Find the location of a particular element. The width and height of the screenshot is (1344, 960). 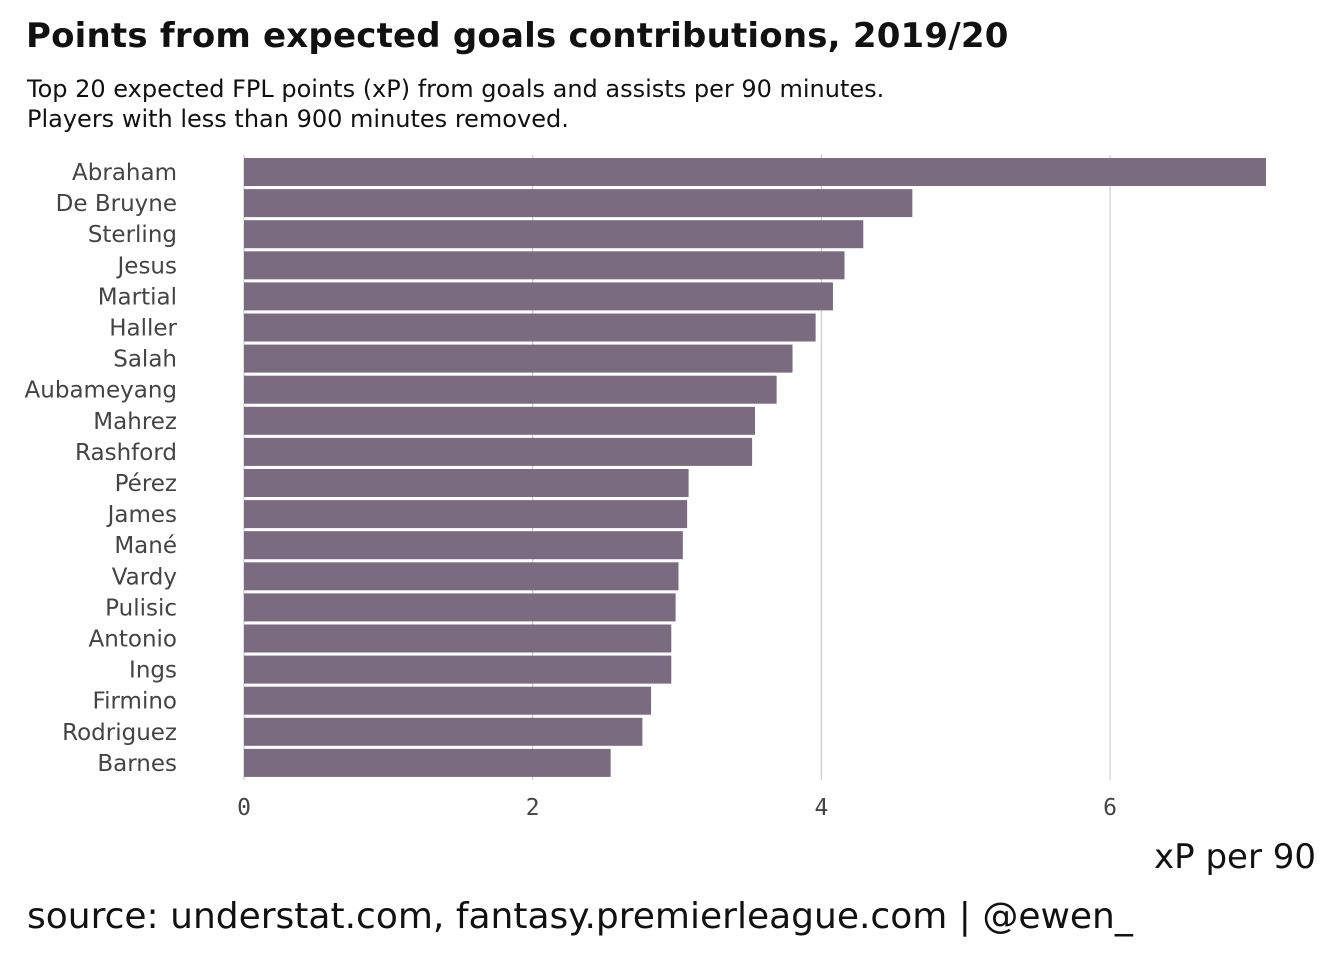

category-label: Aubameyang is located at coordinates (101, 391).